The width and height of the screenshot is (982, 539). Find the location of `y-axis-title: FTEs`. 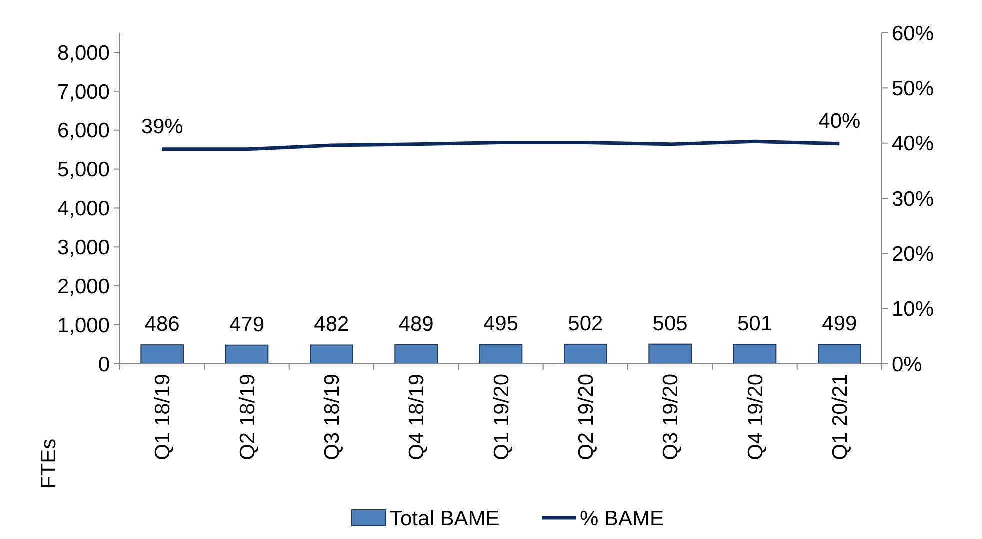

y-axis-title: FTEs is located at coordinates (48, 464).